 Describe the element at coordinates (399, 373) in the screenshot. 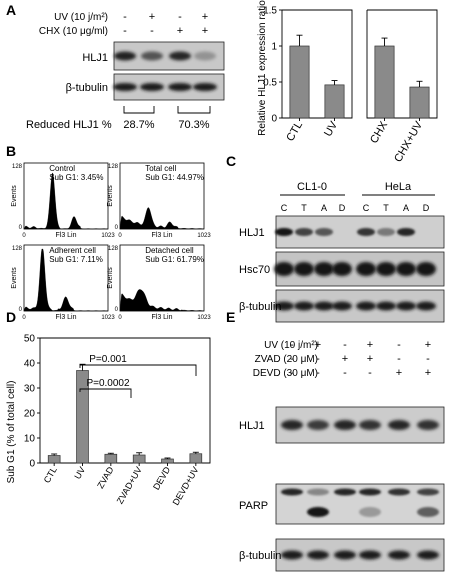

I see `e-sign-2-4: +` at that location.